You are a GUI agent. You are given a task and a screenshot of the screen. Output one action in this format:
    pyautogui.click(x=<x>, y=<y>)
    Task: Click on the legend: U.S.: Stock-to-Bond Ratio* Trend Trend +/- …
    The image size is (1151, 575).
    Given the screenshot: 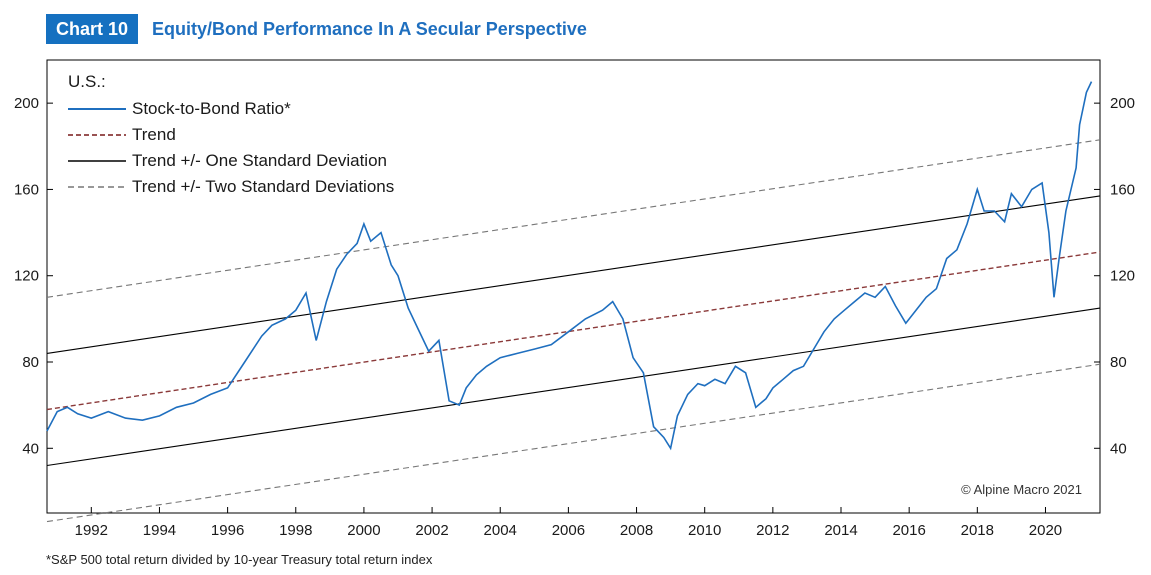 What is the action you would take?
    pyautogui.click(x=231, y=134)
    